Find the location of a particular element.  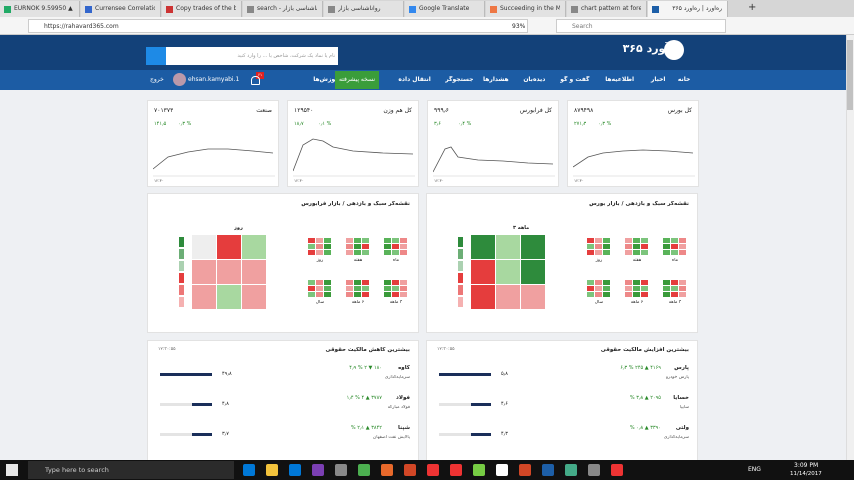

nav-advanced: نسخه پیشرفته is located at coordinates (357, 80).